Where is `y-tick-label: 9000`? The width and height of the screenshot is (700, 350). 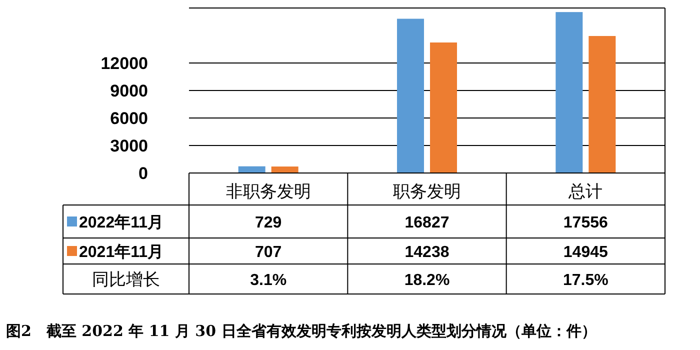 y-tick-label: 9000 is located at coordinates (129, 91).